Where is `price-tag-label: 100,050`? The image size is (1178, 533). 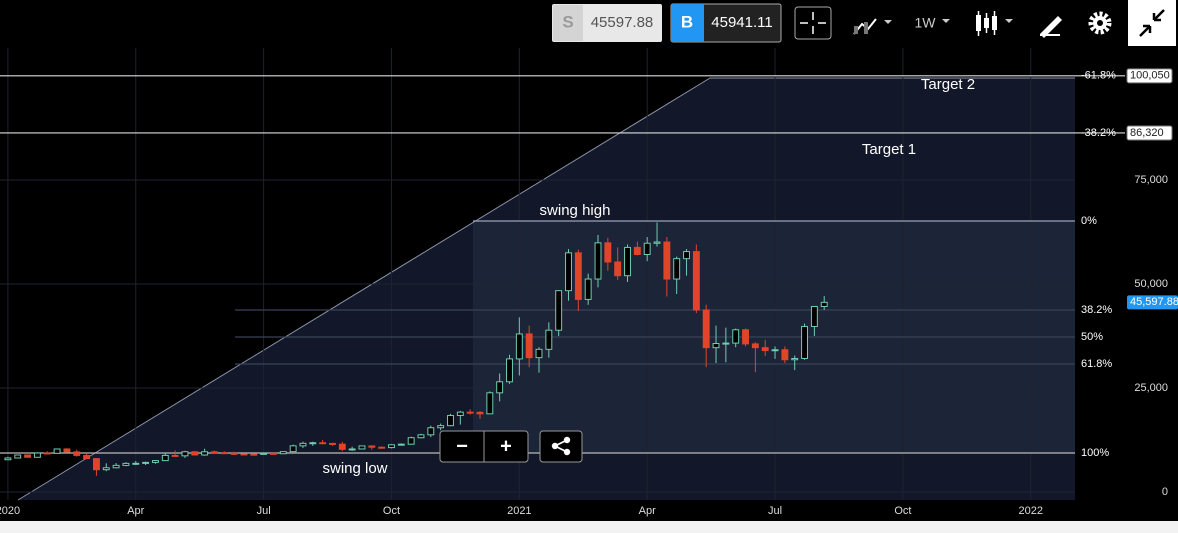
price-tag-label: 100,050 is located at coordinates (1150, 76).